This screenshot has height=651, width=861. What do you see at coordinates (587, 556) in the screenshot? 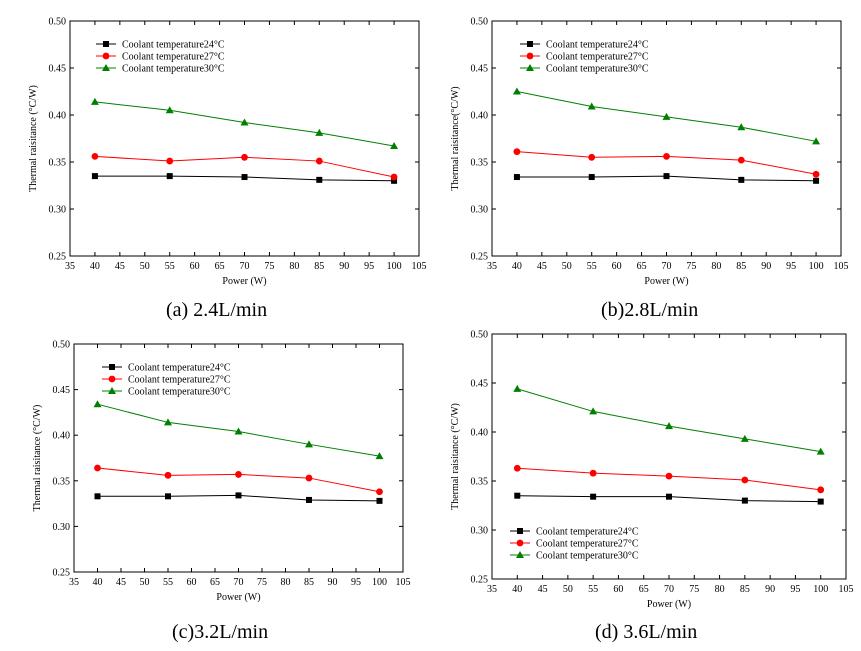
I see `legend-label: Coolant temperature30°C` at bounding box center [587, 556].